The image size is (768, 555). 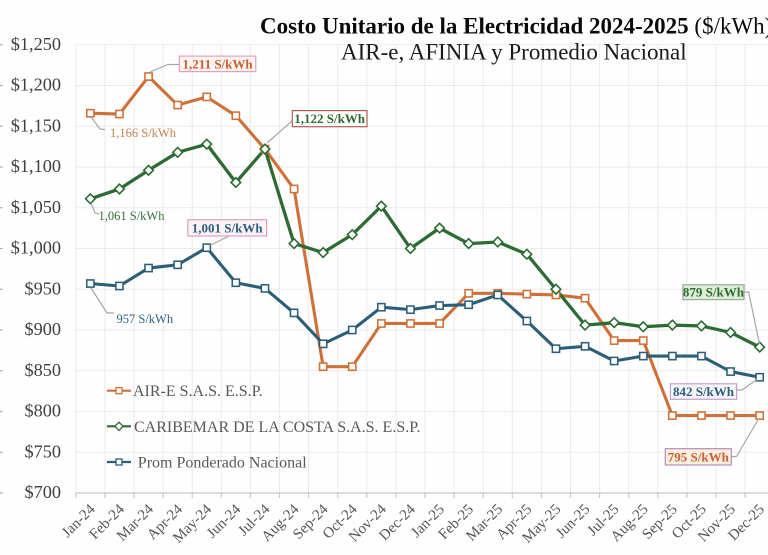 I want to click on svg-text: 879 S/kWh, so click(x=714, y=292).